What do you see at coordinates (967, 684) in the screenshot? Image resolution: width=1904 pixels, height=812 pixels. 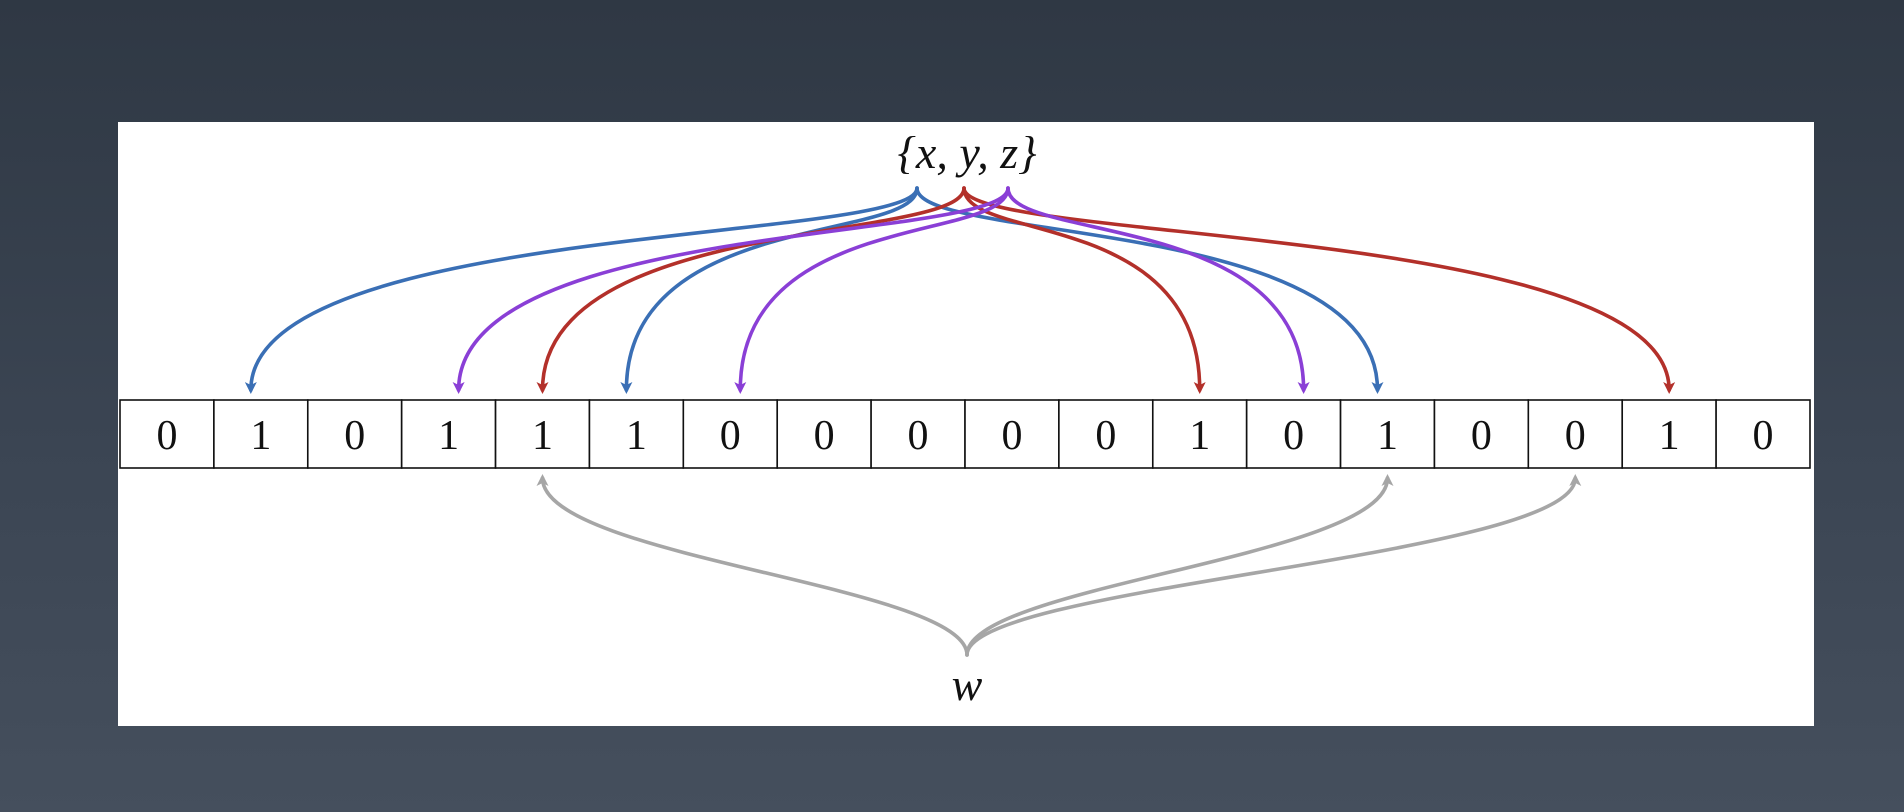 I see `query-label: w` at bounding box center [967, 684].